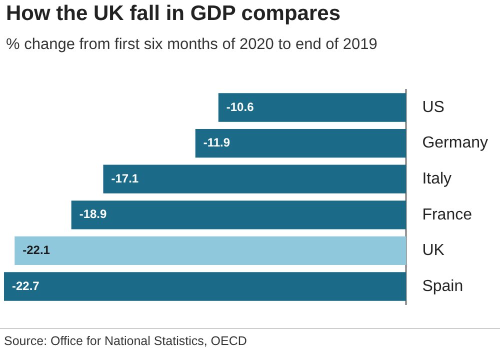 This screenshot has height=352, width=500. What do you see at coordinates (93, 214) in the screenshot?
I see `data-label: -18.9` at bounding box center [93, 214].